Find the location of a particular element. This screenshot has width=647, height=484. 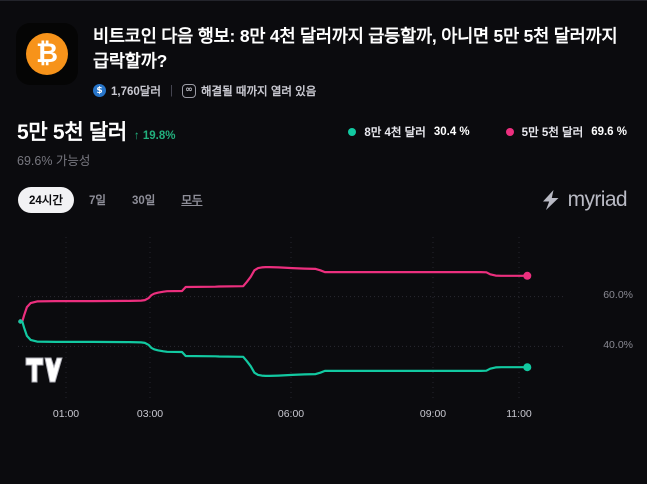

y-axis-tick-label: 60.0% is located at coordinates (618, 295).